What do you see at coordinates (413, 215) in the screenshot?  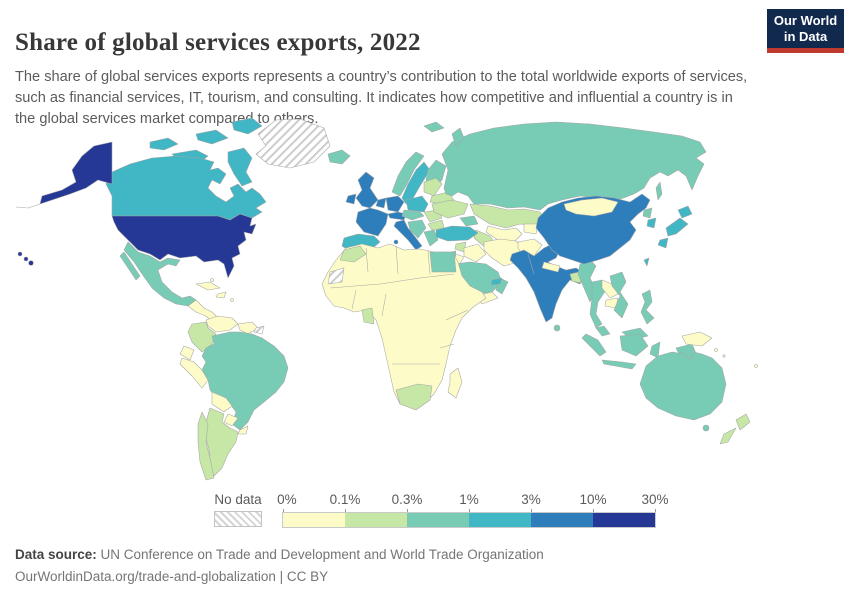 I see `region-czech-hungary` at bounding box center [413, 215].